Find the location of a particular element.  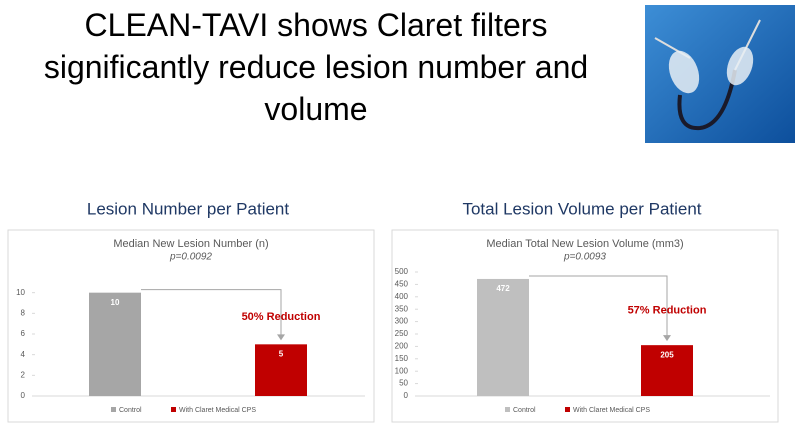

y-tick-label: 450 is located at coordinates (402, 284).